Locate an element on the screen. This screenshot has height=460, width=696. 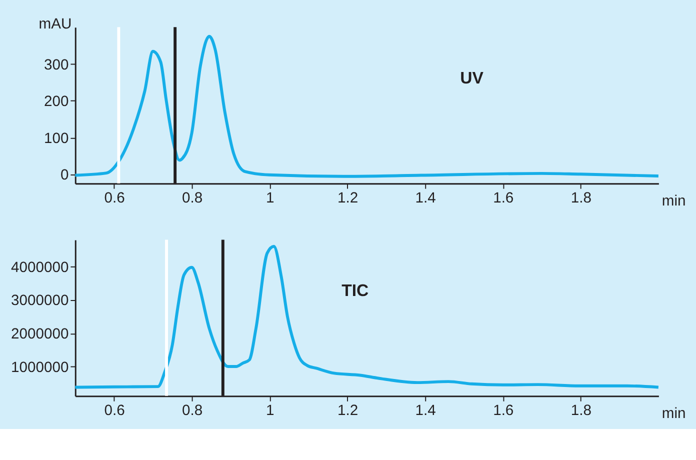
y-tick-label: 2000000 is located at coordinates (40, 334).